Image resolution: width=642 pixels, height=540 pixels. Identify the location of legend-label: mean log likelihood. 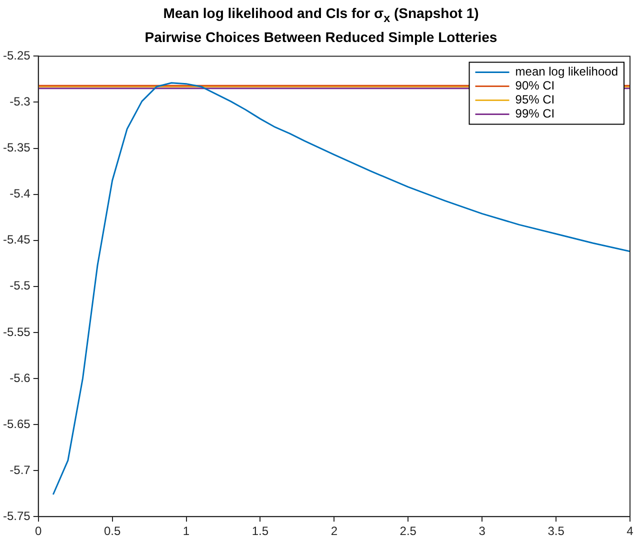
(566, 71).